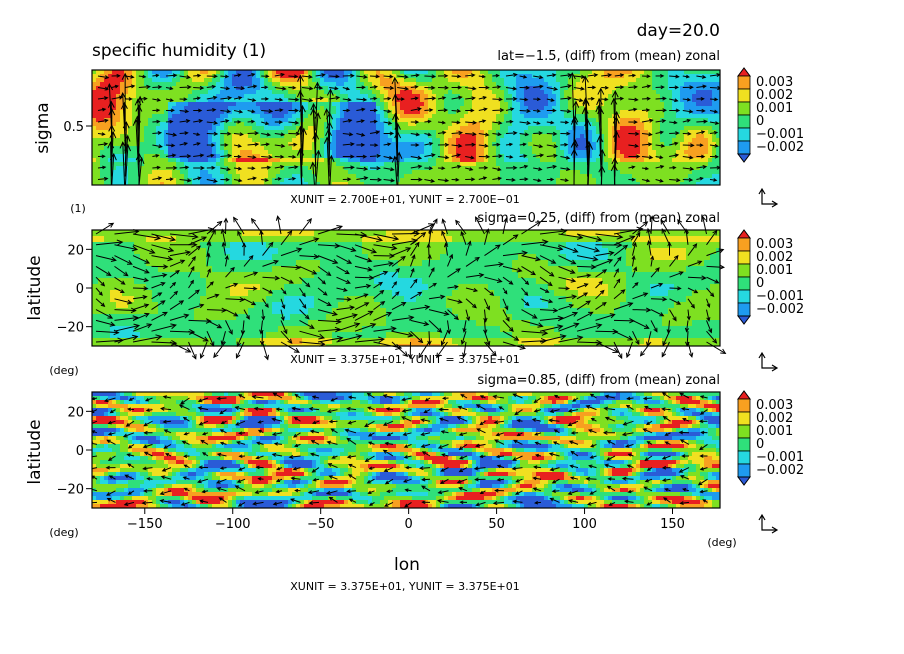  What do you see at coordinates (406, 450) in the screenshot?
I see `panel-bottom-field` at bounding box center [406, 450].